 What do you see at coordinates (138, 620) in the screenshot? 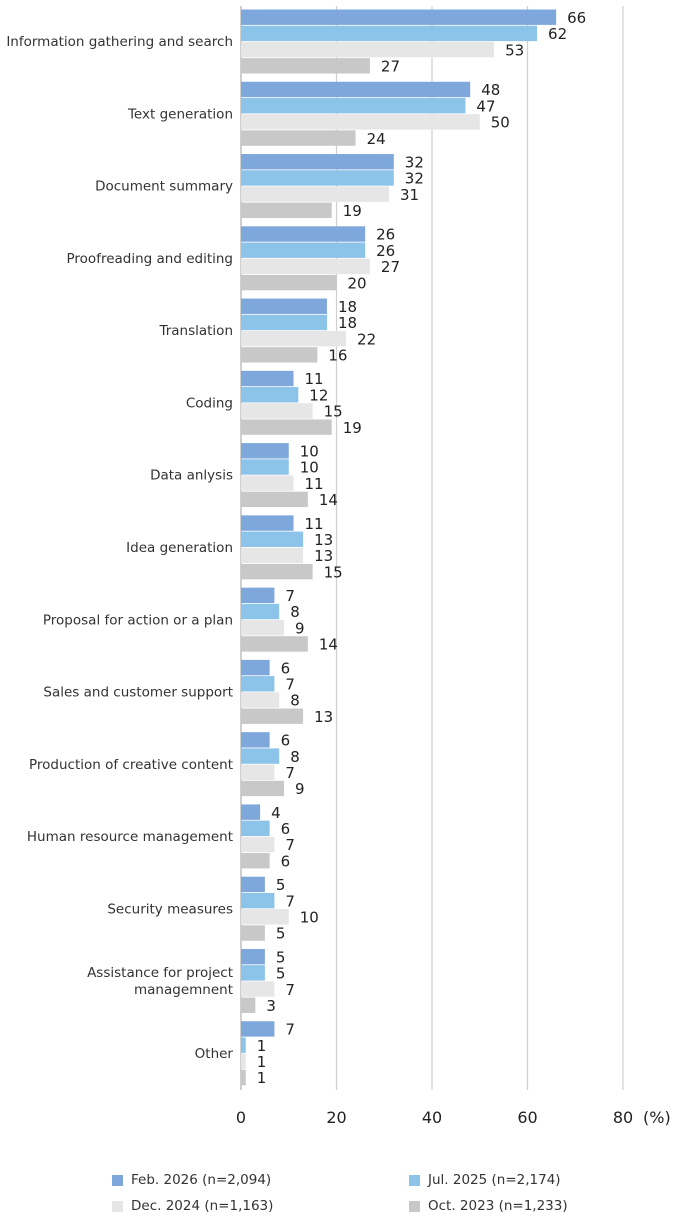
I see `category-label: Proposal for action or a plan` at bounding box center [138, 620].